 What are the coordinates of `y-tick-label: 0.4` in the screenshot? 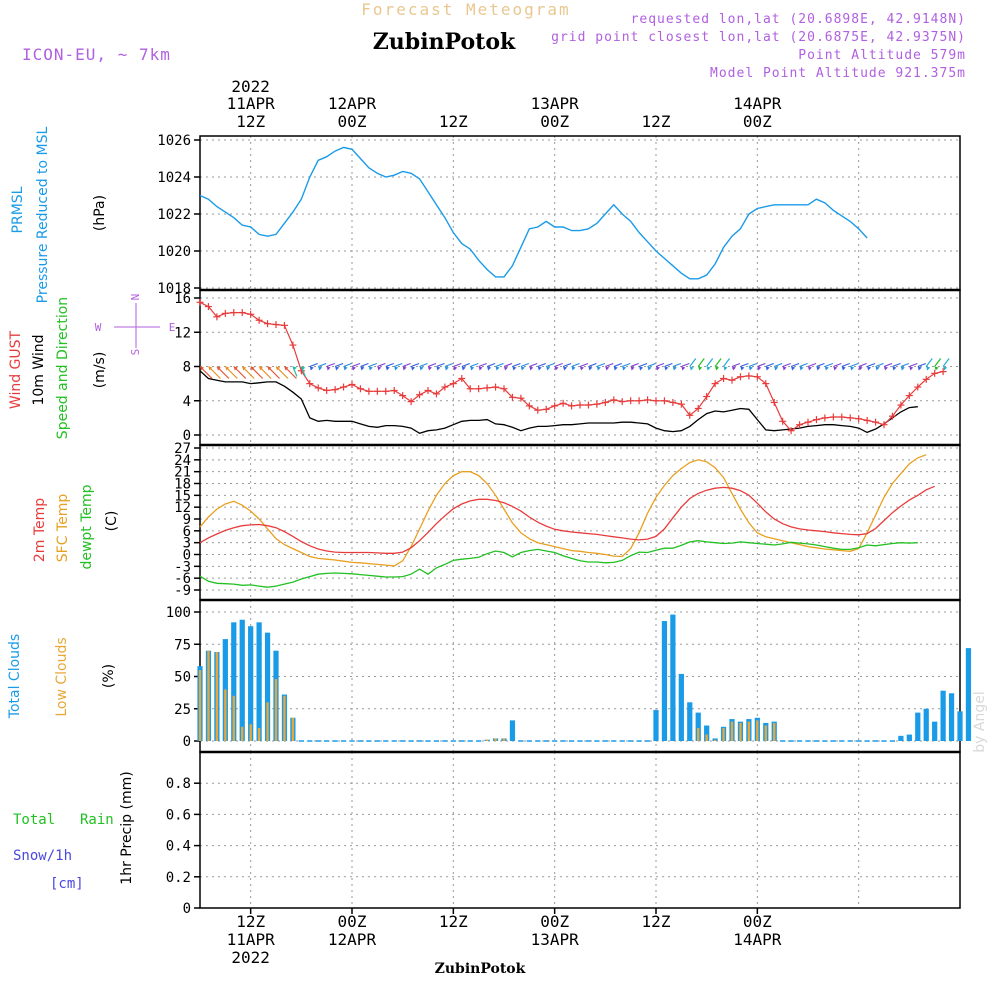 It's located at (178, 847).